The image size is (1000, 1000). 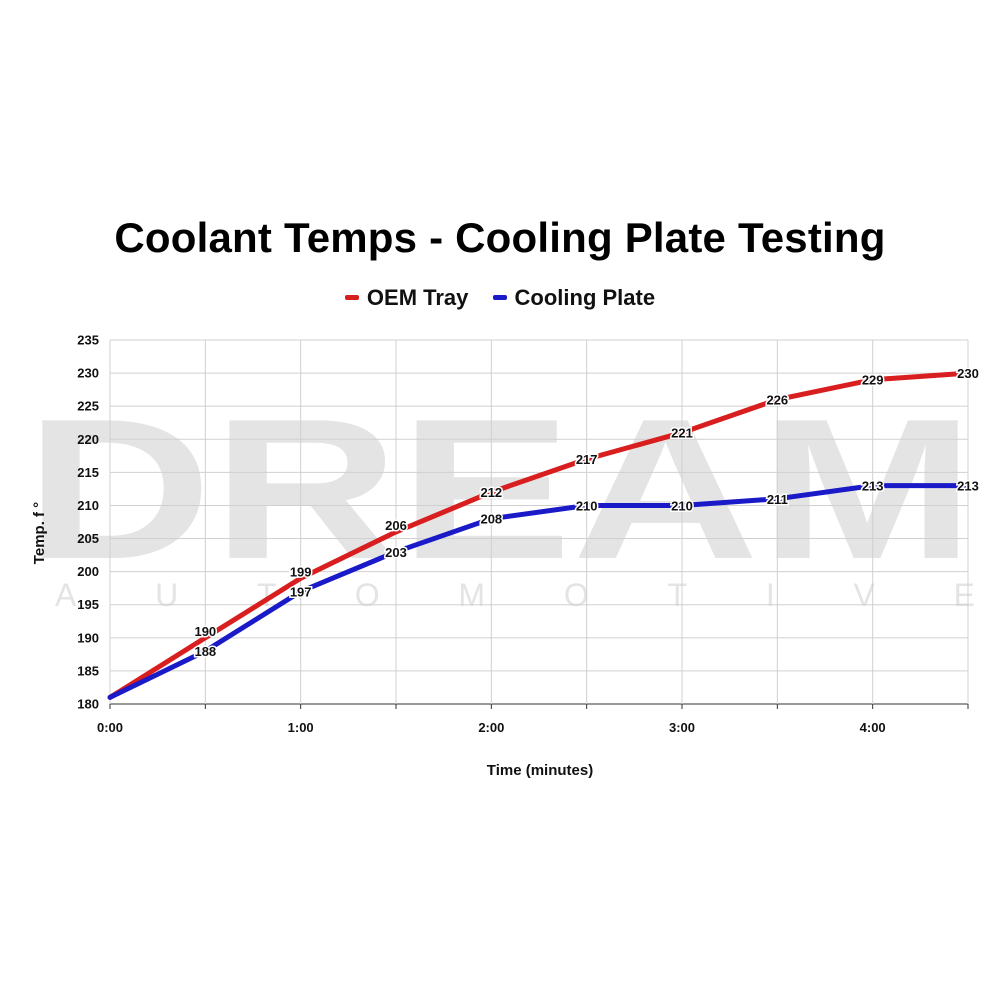 What do you see at coordinates (88, 472) in the screenshot?
I see `y-tick-label: 215` at bounding box center [88, 472].